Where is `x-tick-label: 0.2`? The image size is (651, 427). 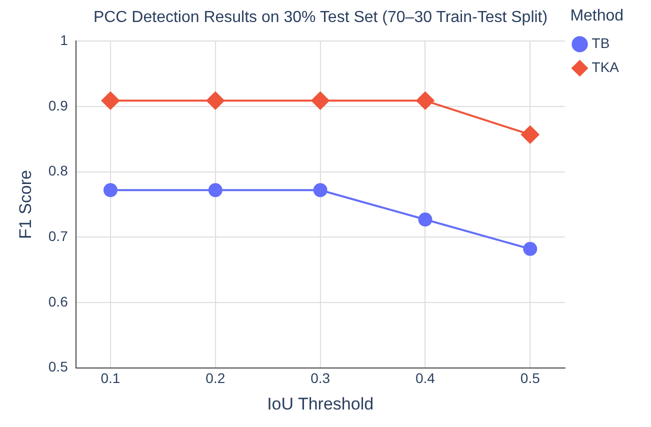
x-tick-label: 0.2 is located at coordinates (216, 378).